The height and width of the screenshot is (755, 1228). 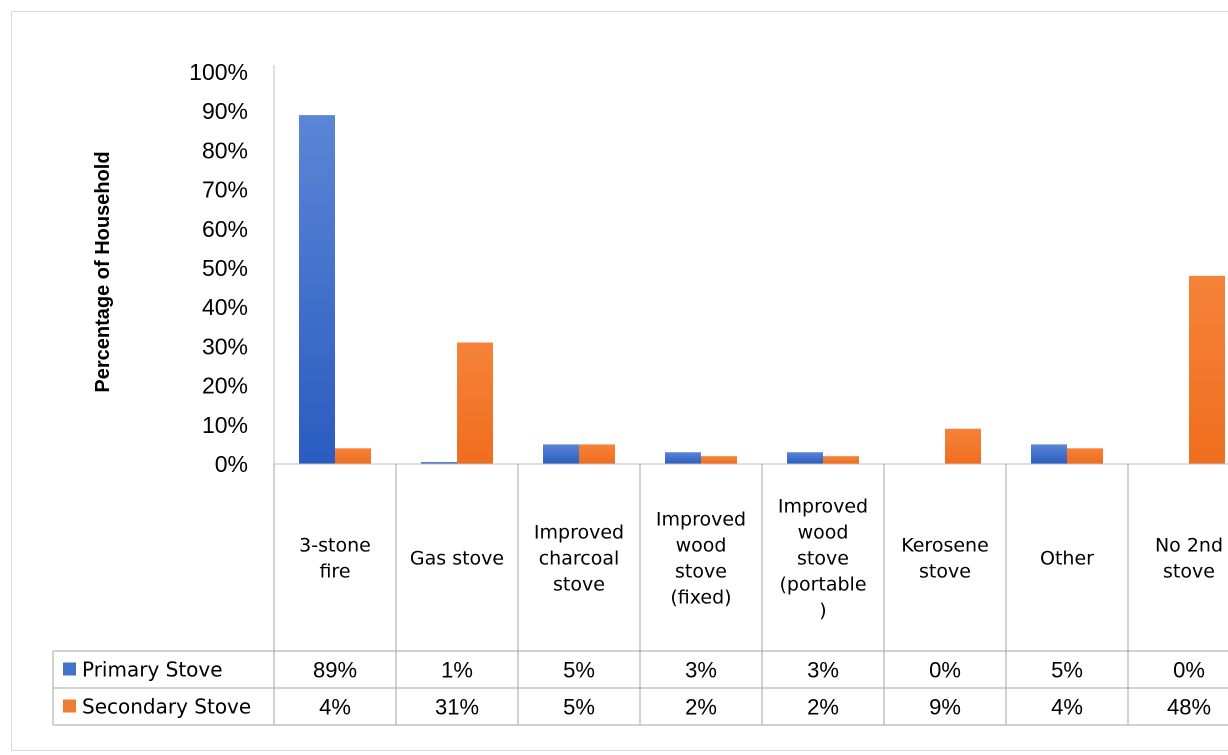 I want to click on y-tick-label: 90%, so click(x=225, y=111).